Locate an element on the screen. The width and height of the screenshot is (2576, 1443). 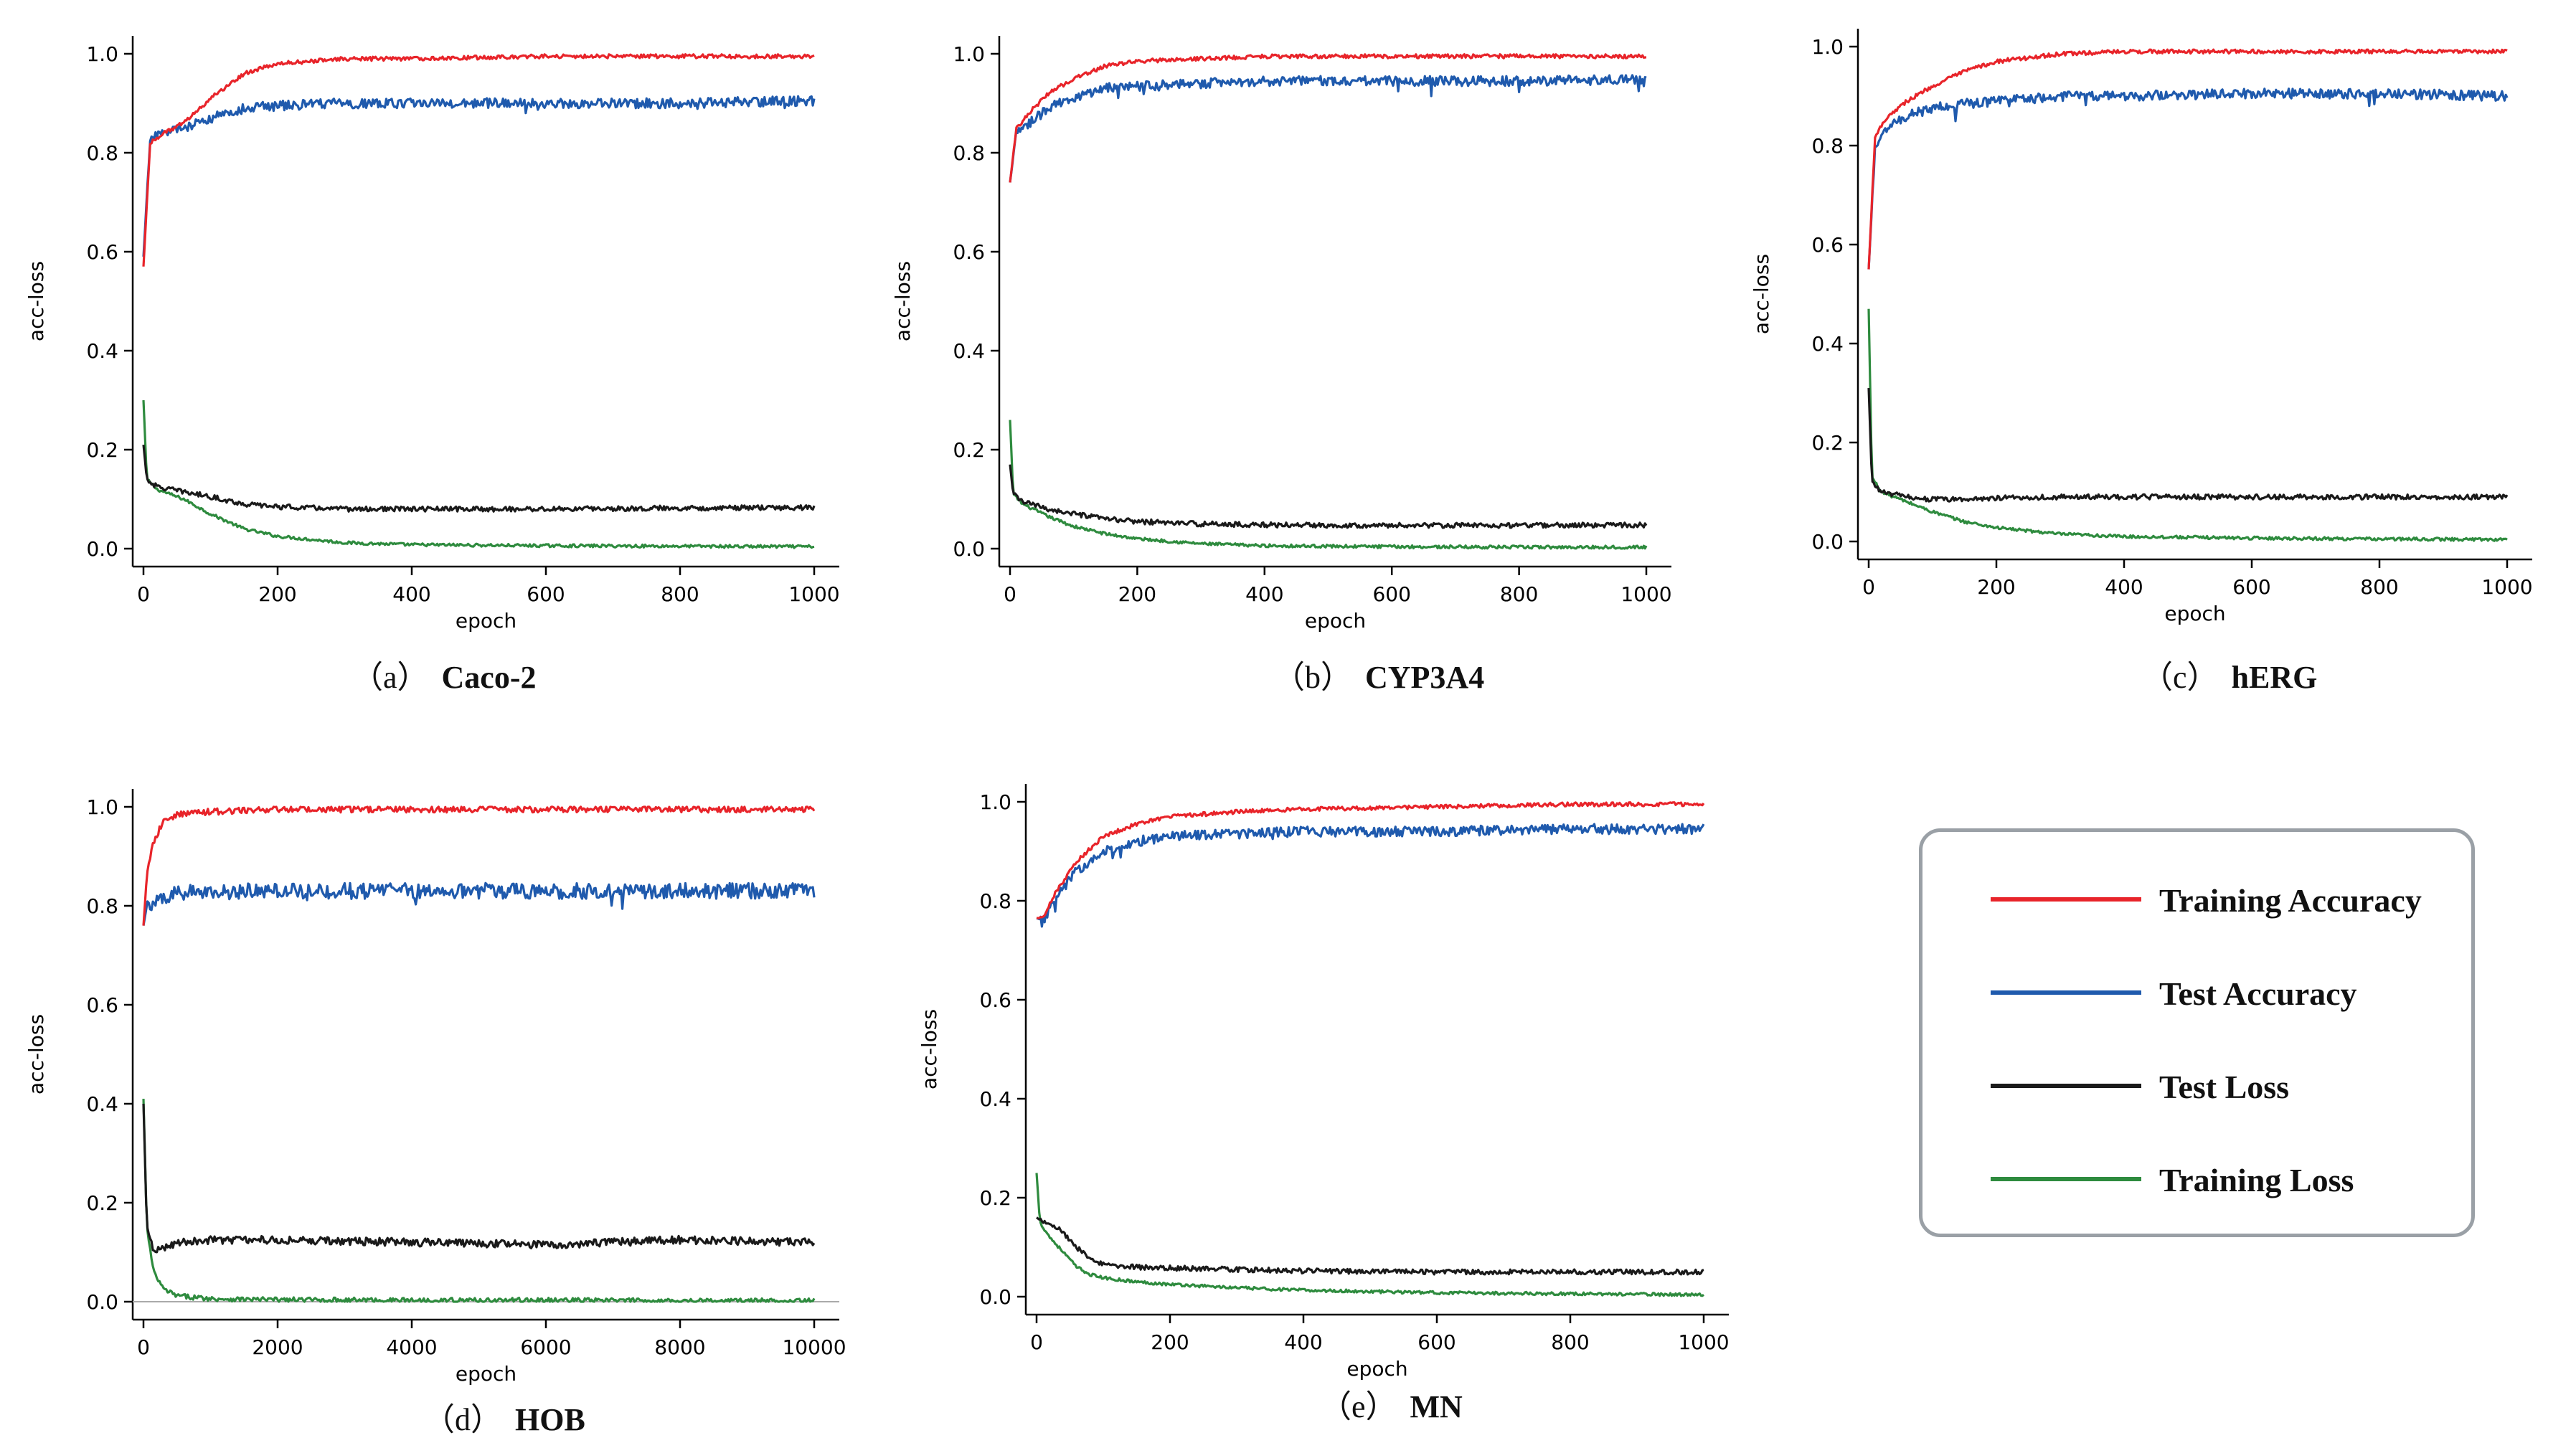
y-tick-label-d: 0.4 is located at coordinates (102, 1104).